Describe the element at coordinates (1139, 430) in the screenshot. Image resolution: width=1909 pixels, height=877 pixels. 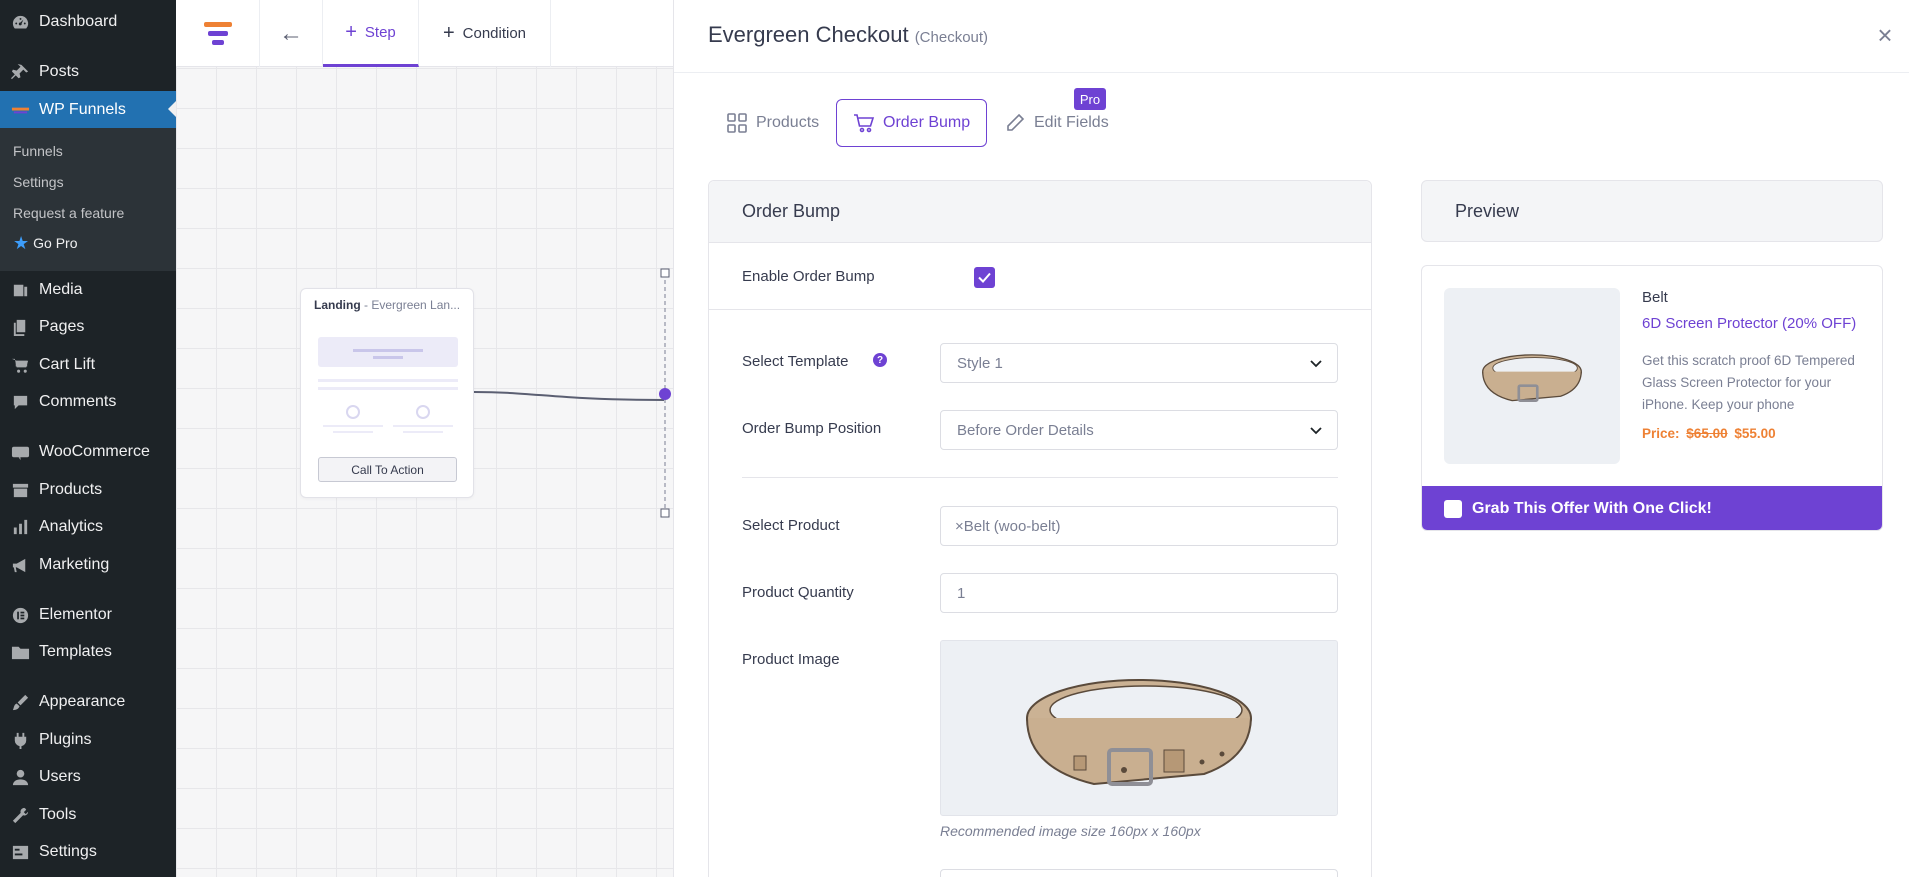
I see `position-select: Before Order Details` at that location.